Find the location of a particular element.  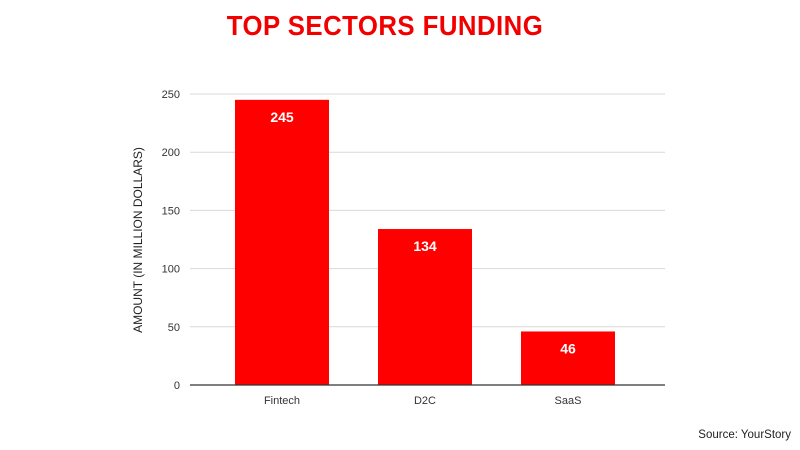

x-tick-label-fintech: Fintech is located at coordinates (282, 401).